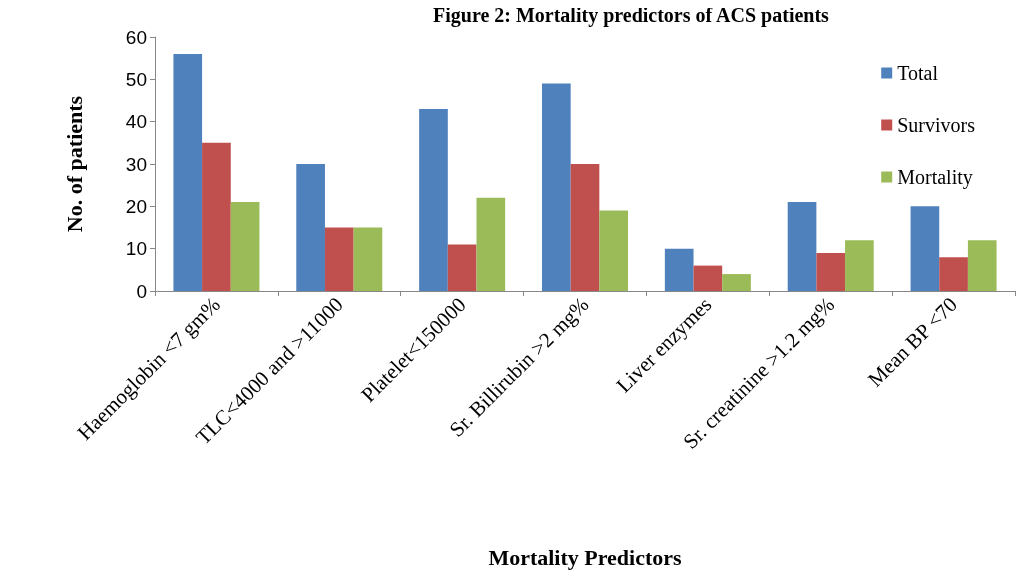  Describe the element at coordinates (136, 206) in the screenshot. I see `y-tick-label: 20` at that location.